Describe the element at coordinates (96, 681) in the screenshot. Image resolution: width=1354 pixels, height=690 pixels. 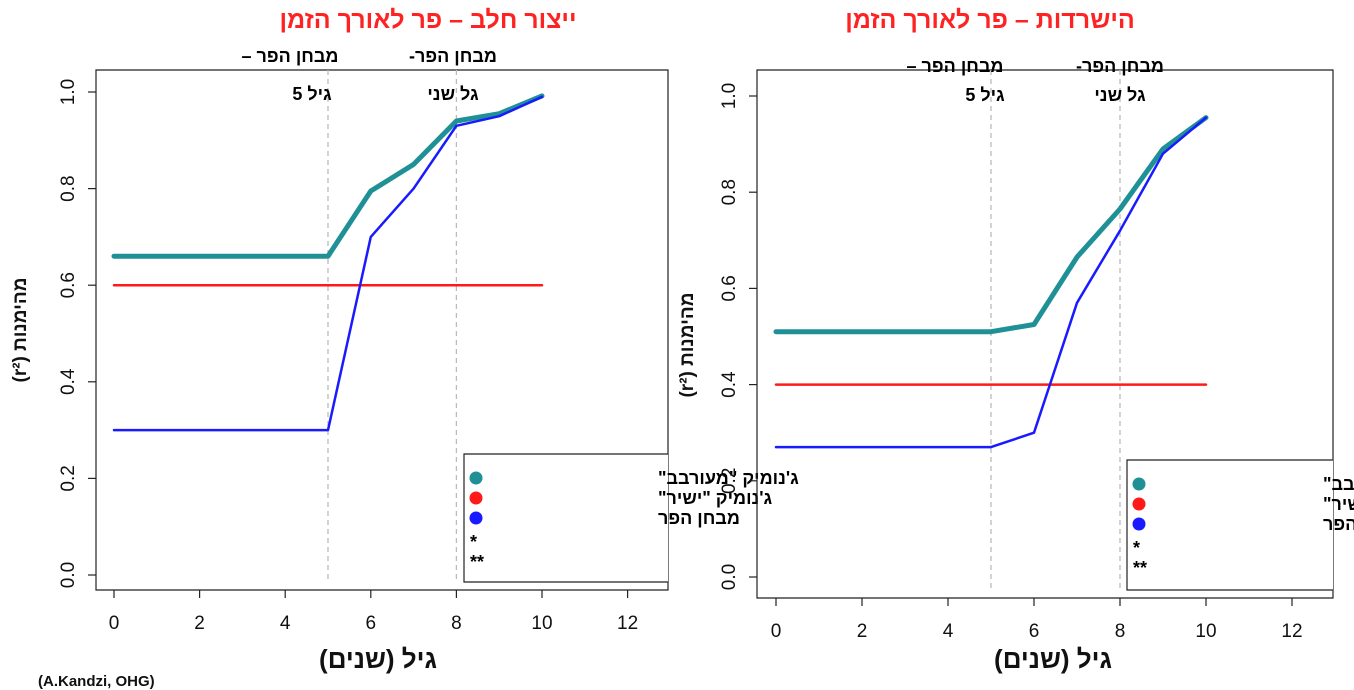
I see `credit-text: (A.Kandzi, OHG)` at that location.